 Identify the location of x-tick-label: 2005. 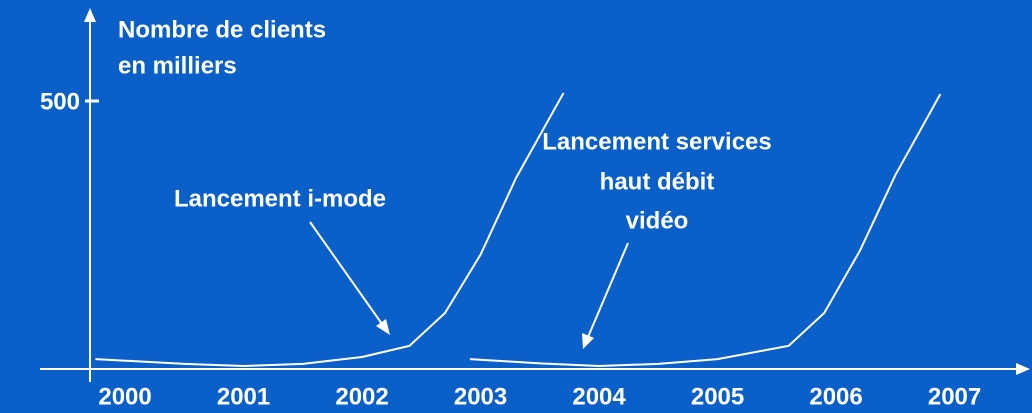
(717, 396).